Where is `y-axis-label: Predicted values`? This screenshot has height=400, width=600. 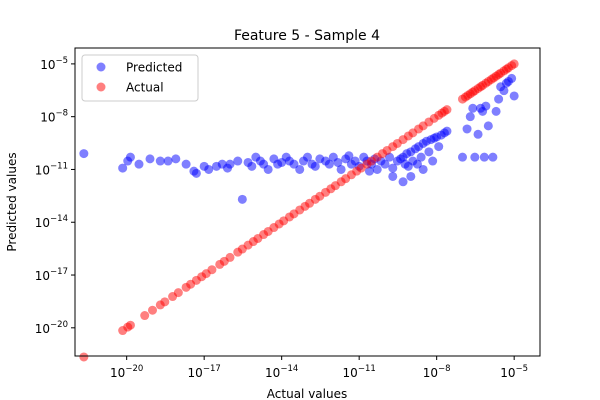
y-axis-label: Predicted values is located at coordinates (12, 201).